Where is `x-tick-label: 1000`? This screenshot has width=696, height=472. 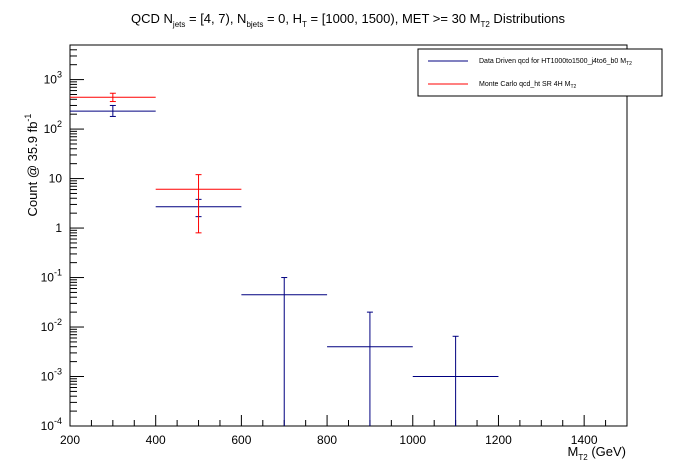 x-tick-label: 1000 is located at coordinates (412, 440).